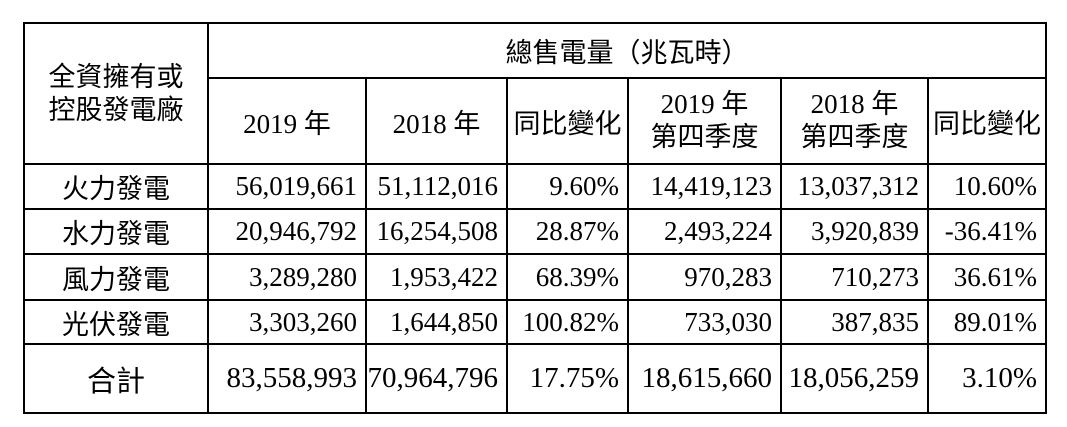  What do you see at coordinates (987, 322) in the screenshot?
I see `cell-solar-q4-yoy: 89.01%` at bounding box center [987, 322].